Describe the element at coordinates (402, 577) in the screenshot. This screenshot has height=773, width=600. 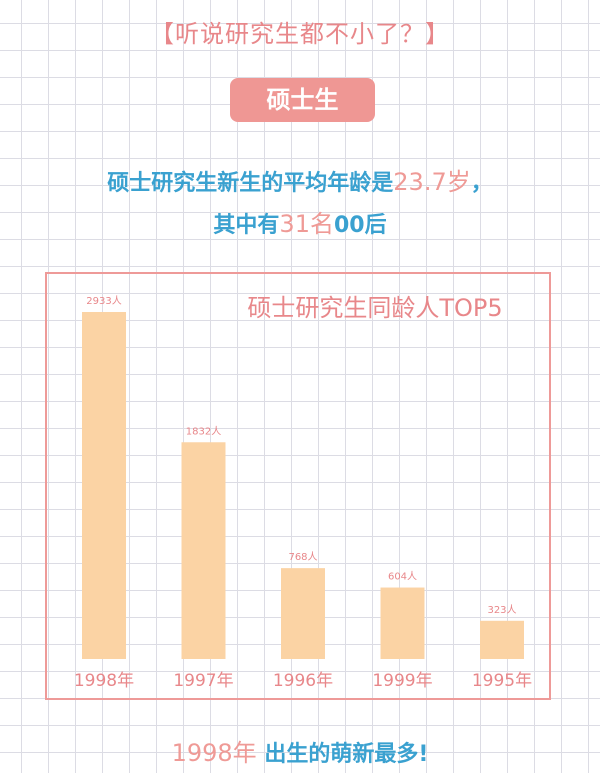
I see `bar-value-label: 604人` at that location.